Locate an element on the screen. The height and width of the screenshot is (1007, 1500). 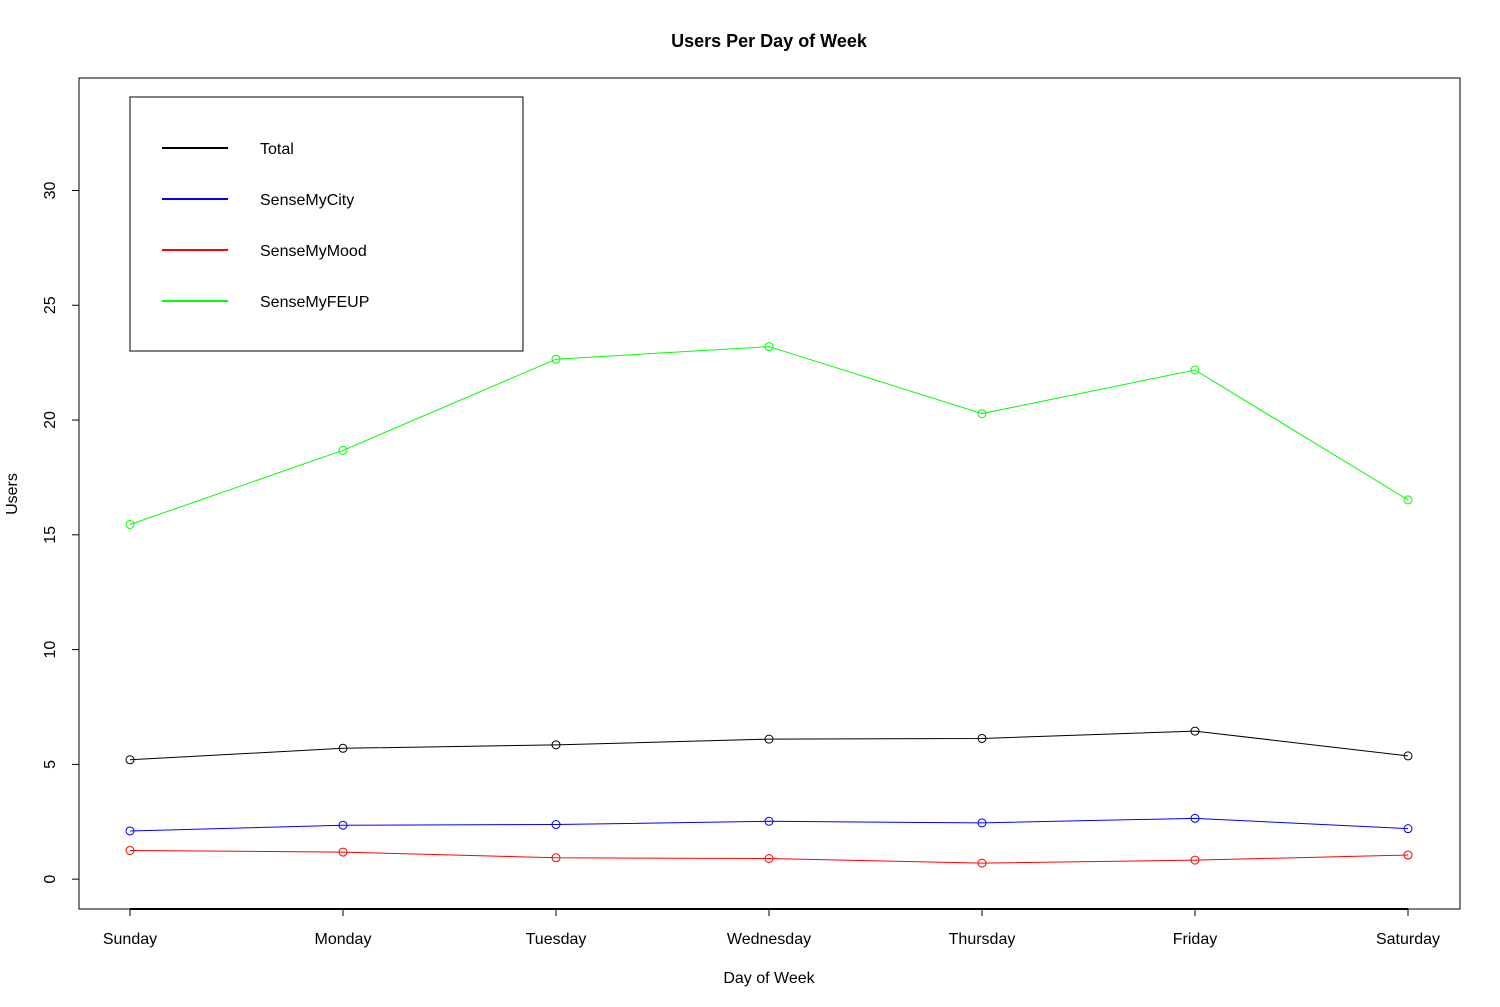
y-tick-label: 15 is located at coordinates (50, 535).